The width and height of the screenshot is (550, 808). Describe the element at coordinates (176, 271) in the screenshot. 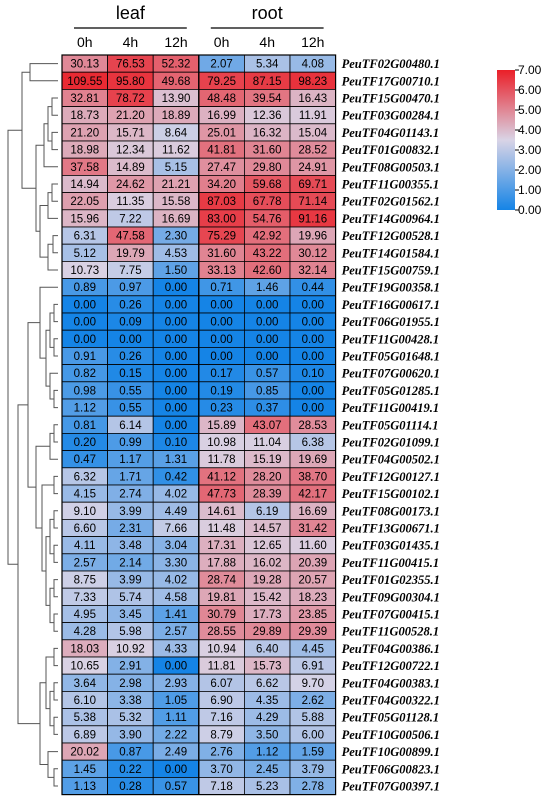

I see `cell-value: 1.50` at that location.